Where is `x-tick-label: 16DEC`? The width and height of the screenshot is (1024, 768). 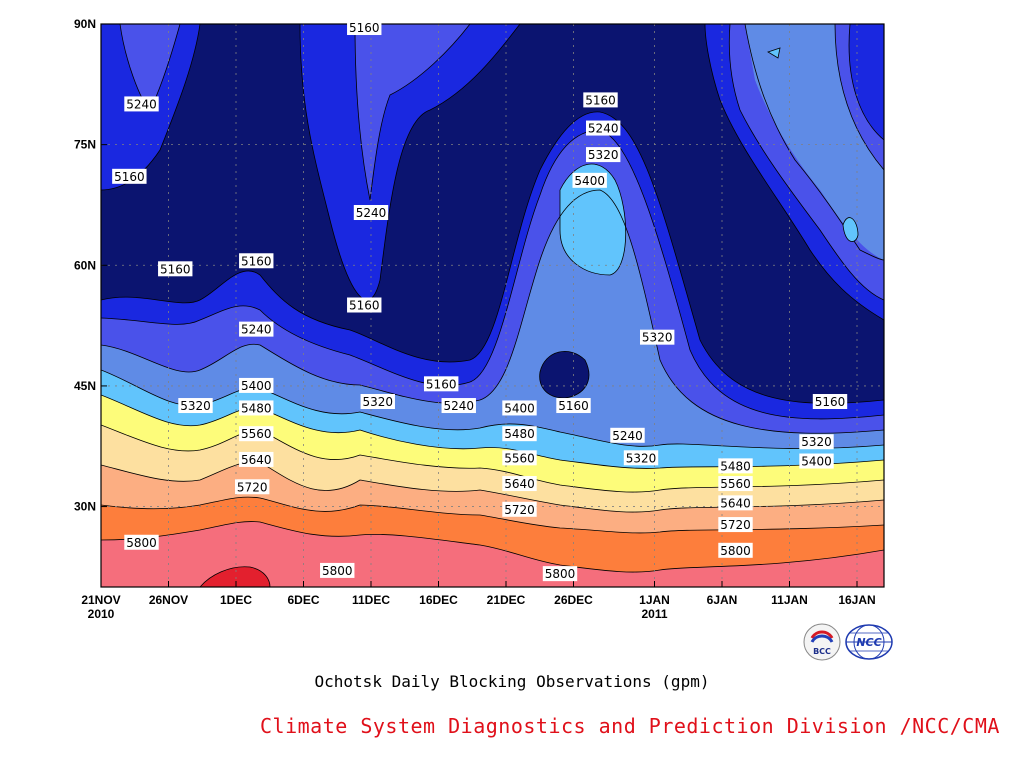
x-tick-label: 16DEC is located at coordinates (438, 600).